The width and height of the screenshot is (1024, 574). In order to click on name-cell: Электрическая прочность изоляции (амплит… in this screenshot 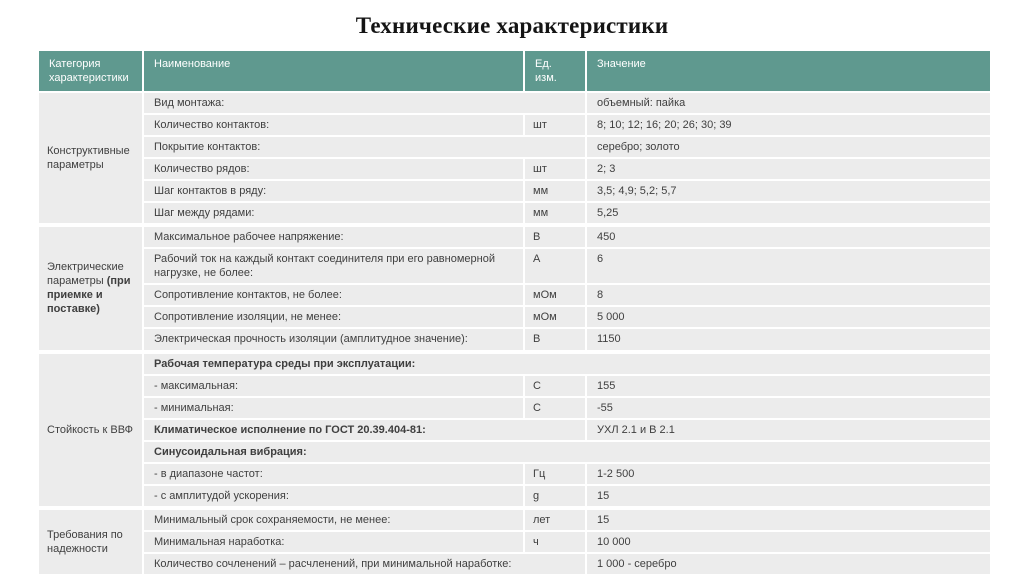, I will do `click(333, 340)`.